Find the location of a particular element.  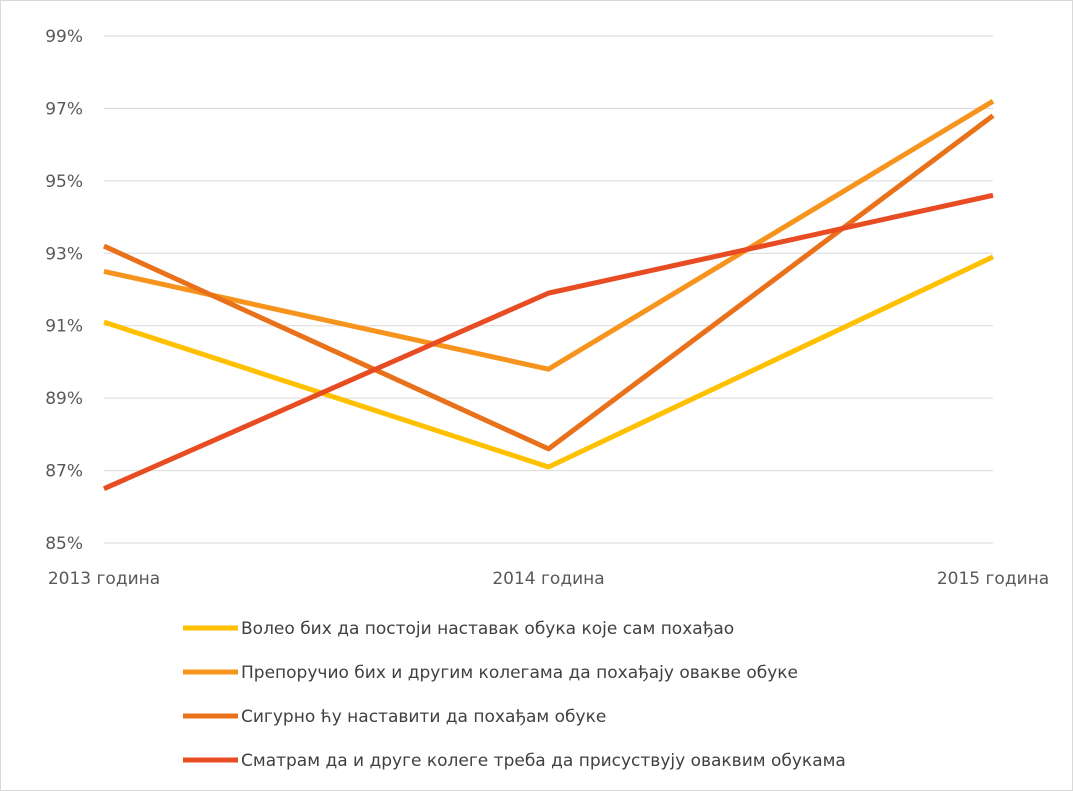

legend-item: Сигурно ћу наставити да похађам обуке is located at coordinates (394, 717).